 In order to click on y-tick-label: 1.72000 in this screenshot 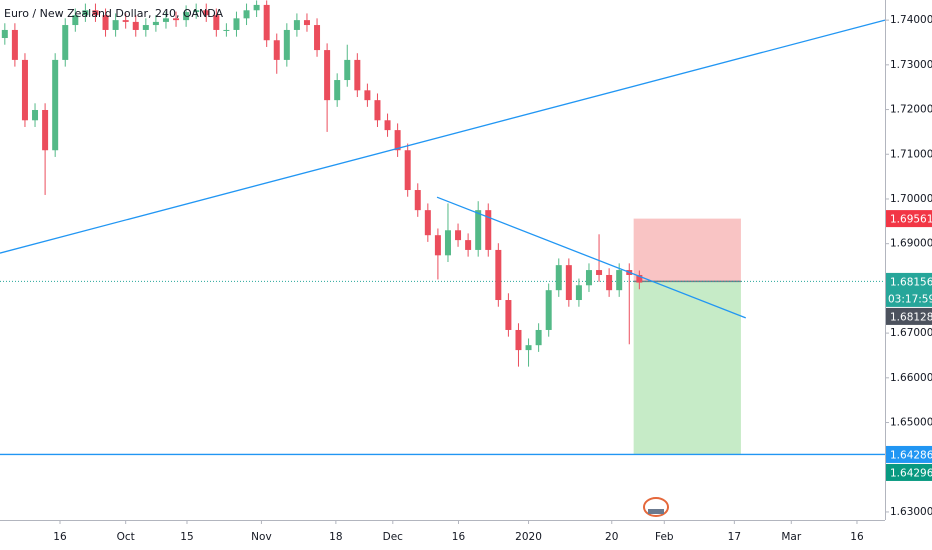, I will do `click(911, 110)`.